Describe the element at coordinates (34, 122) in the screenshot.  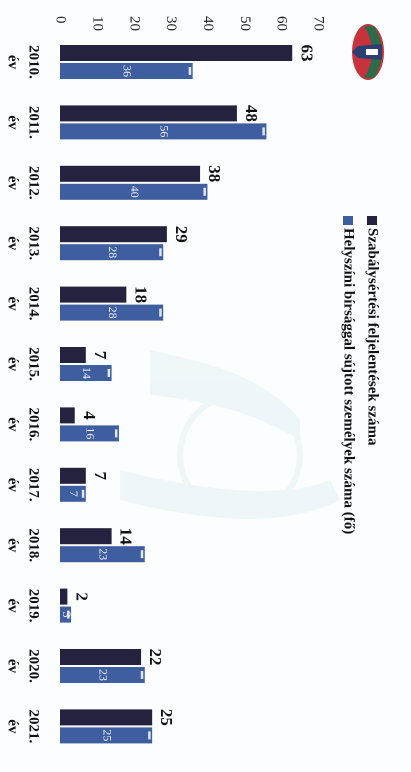
I see `category-label: 2011.` at that location.